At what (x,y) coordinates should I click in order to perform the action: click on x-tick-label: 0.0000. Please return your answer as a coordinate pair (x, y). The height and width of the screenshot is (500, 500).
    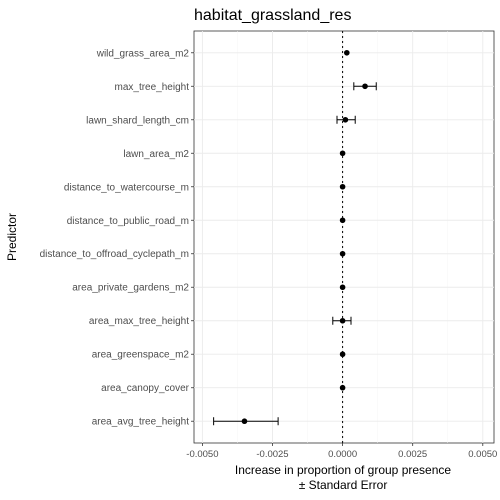
    Looking at the image, I should click on (342, 454).